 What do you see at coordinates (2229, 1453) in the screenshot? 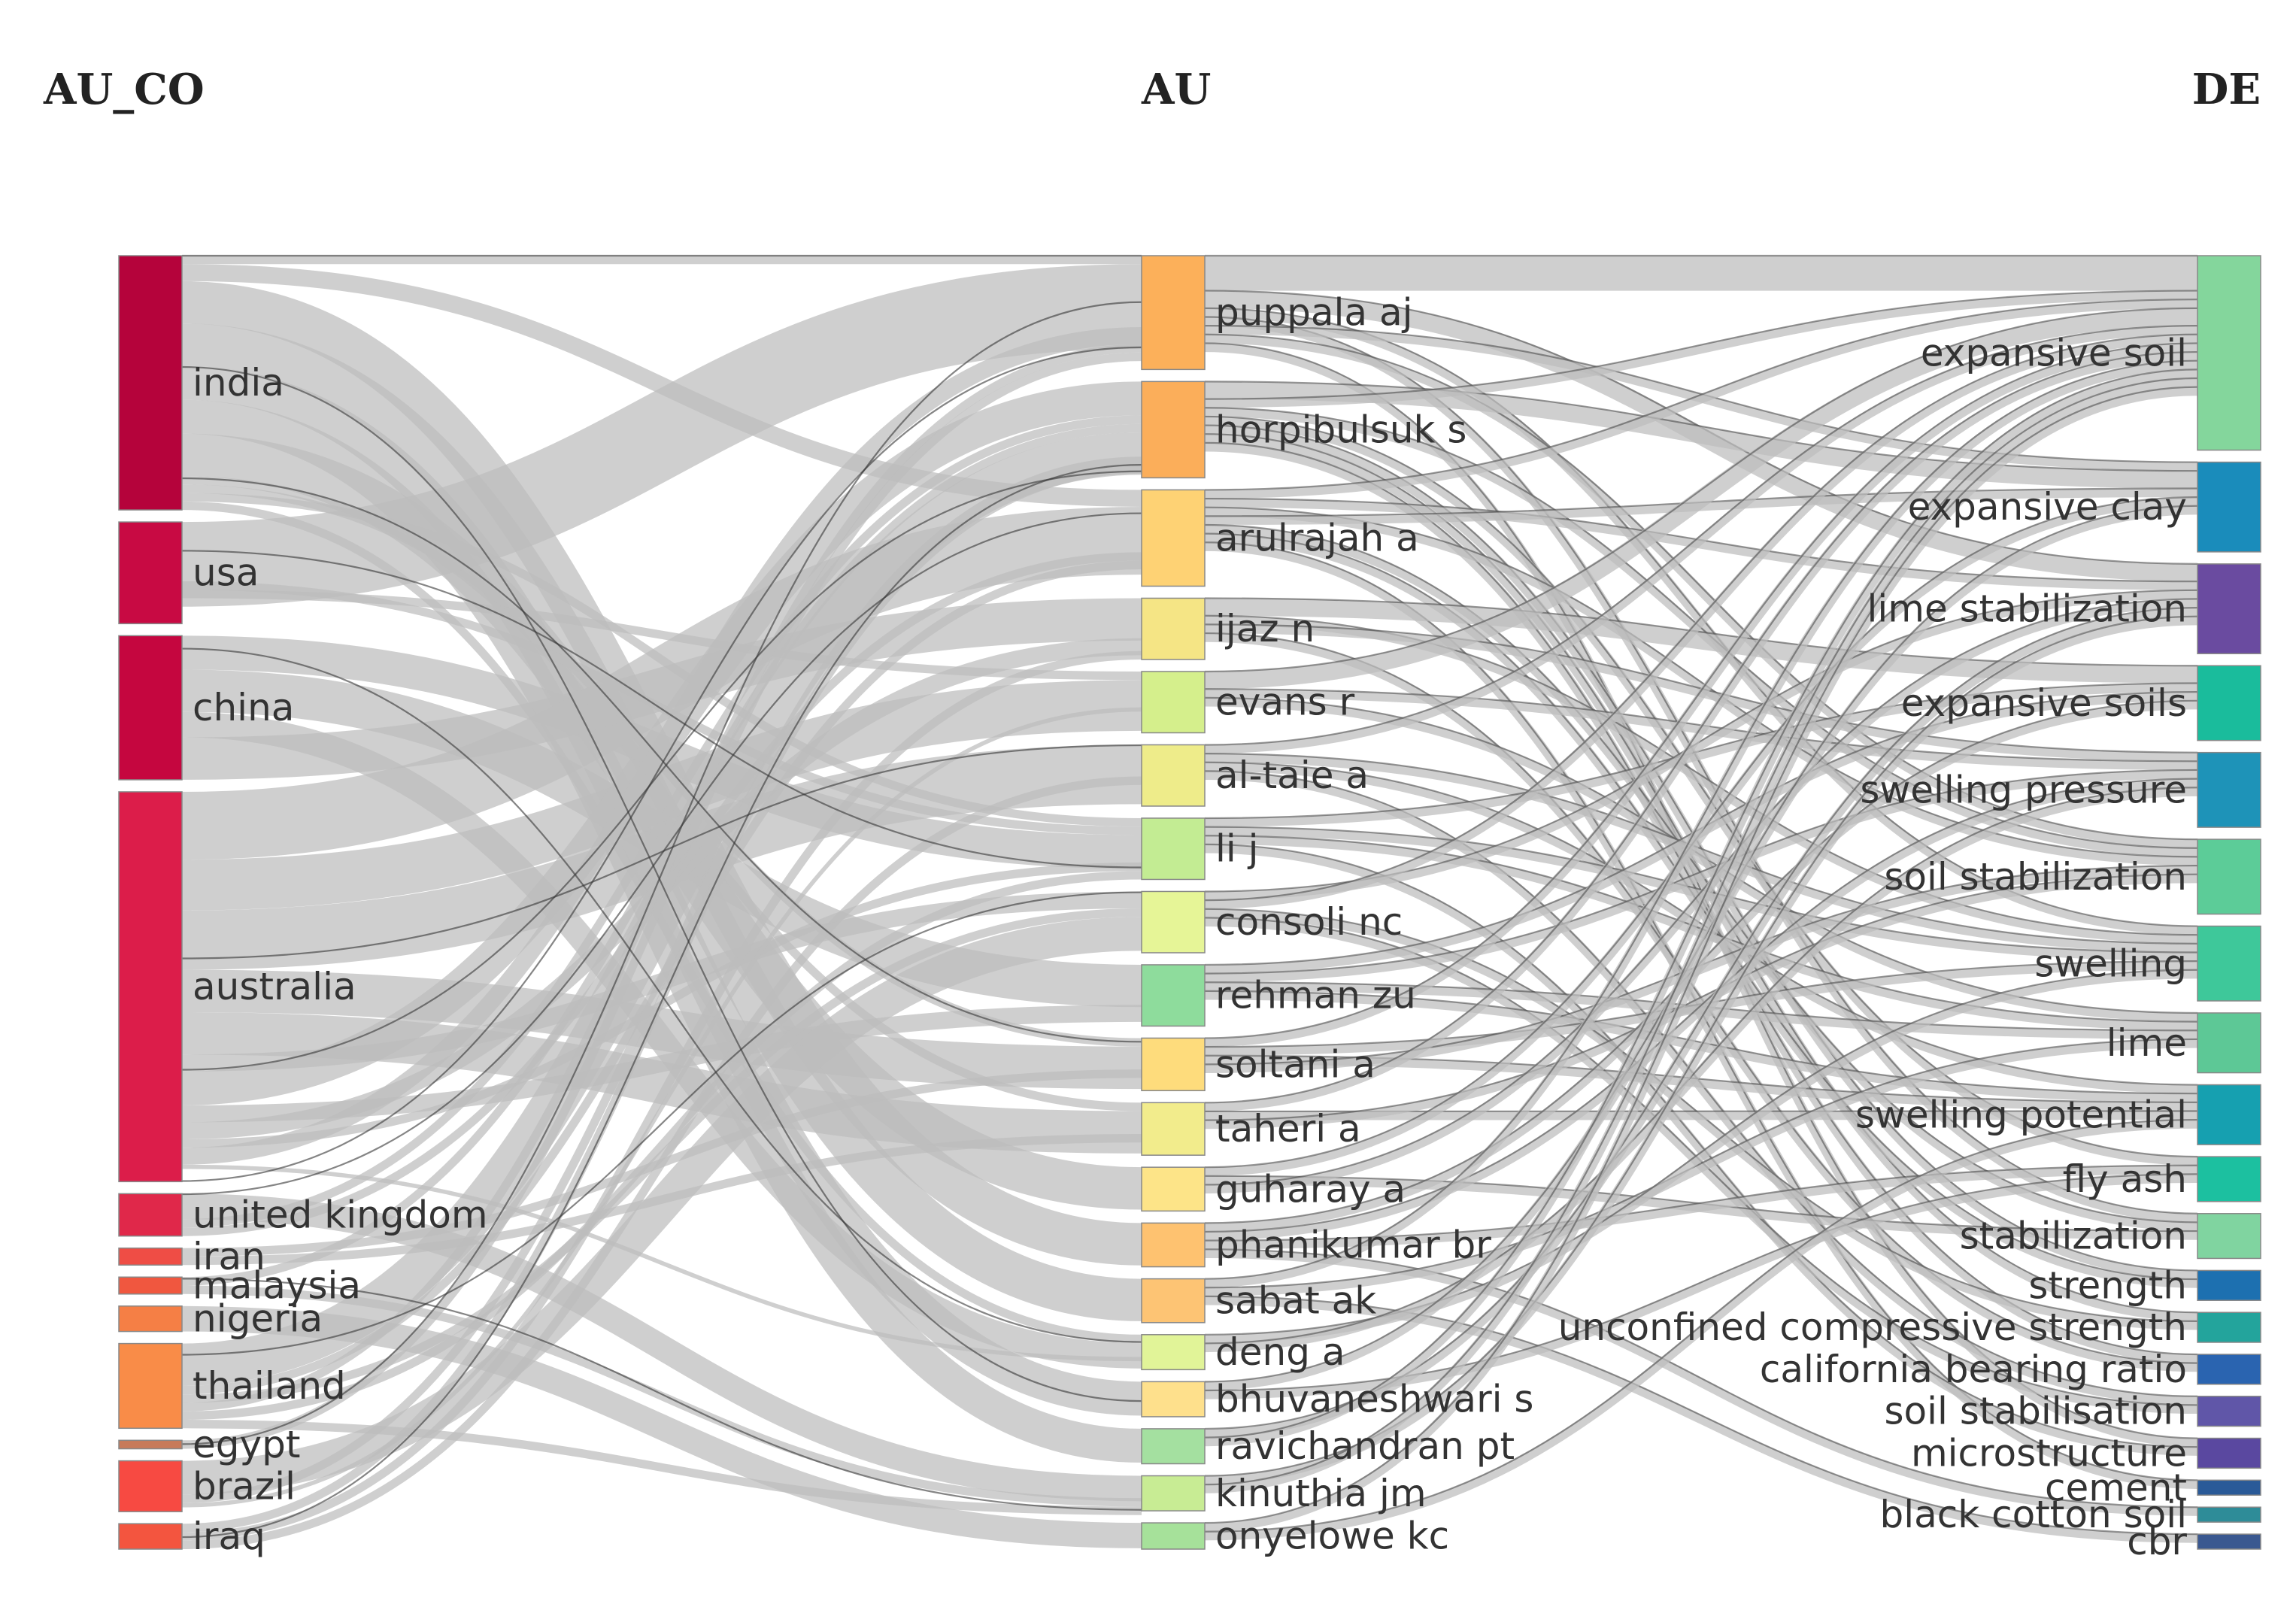
I see `node-microstructure` at bounding box center [2229, 1453].